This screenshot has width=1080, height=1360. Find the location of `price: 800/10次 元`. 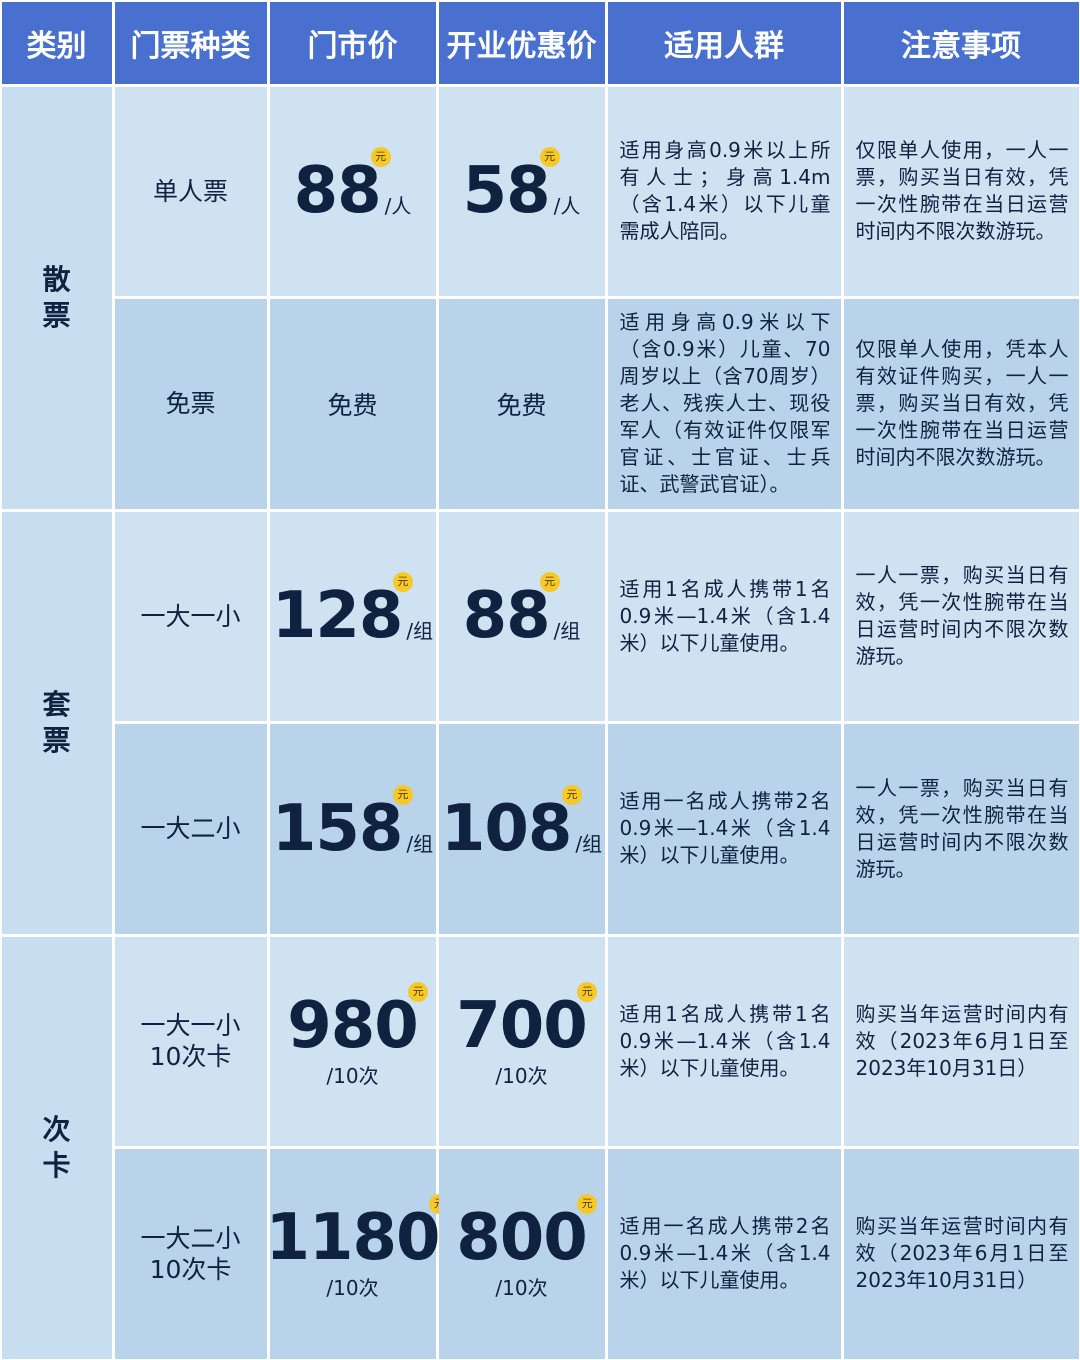

price: 800/10次 元 is located at coordinates (527, 1247).